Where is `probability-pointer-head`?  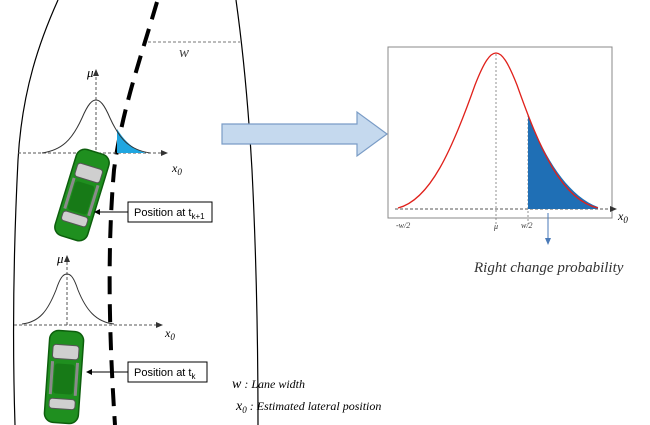
probability-pointer-head is located at coordinates (548, 241).